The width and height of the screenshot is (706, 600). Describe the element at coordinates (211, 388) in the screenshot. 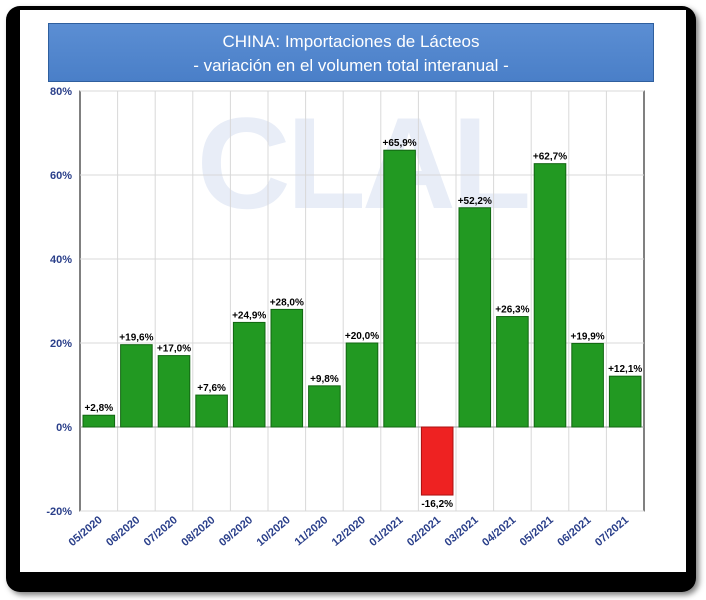

I see `data-label: +7,6%` at that location.